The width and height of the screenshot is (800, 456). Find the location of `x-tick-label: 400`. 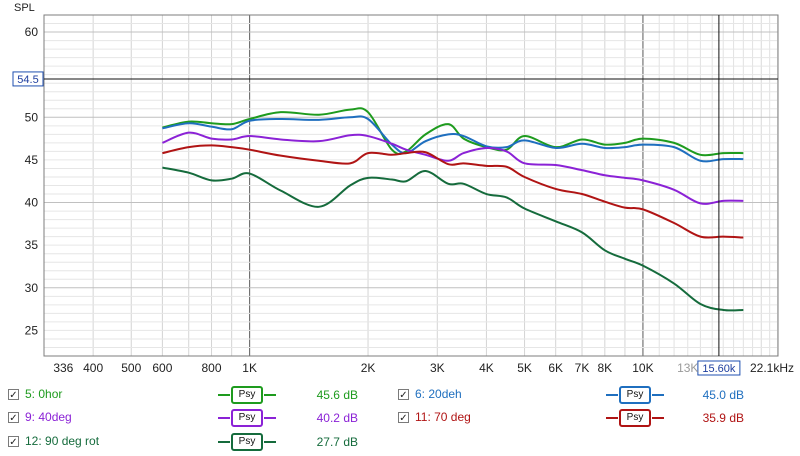

x-tick-label: 400 is located at coordinates (93, 368).